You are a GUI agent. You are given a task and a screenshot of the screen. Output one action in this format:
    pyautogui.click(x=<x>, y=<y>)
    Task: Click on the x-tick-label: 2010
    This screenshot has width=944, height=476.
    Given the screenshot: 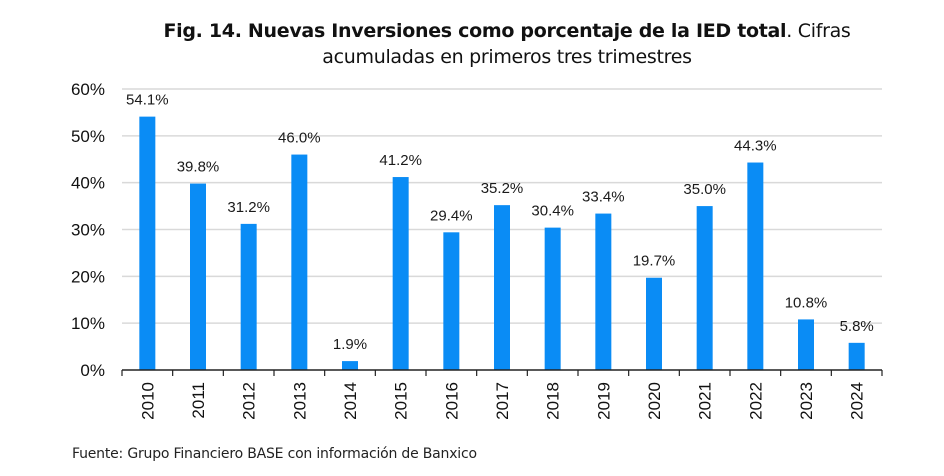 What is the action you would take?
    pyautogui.click(x=147, y=401)
    